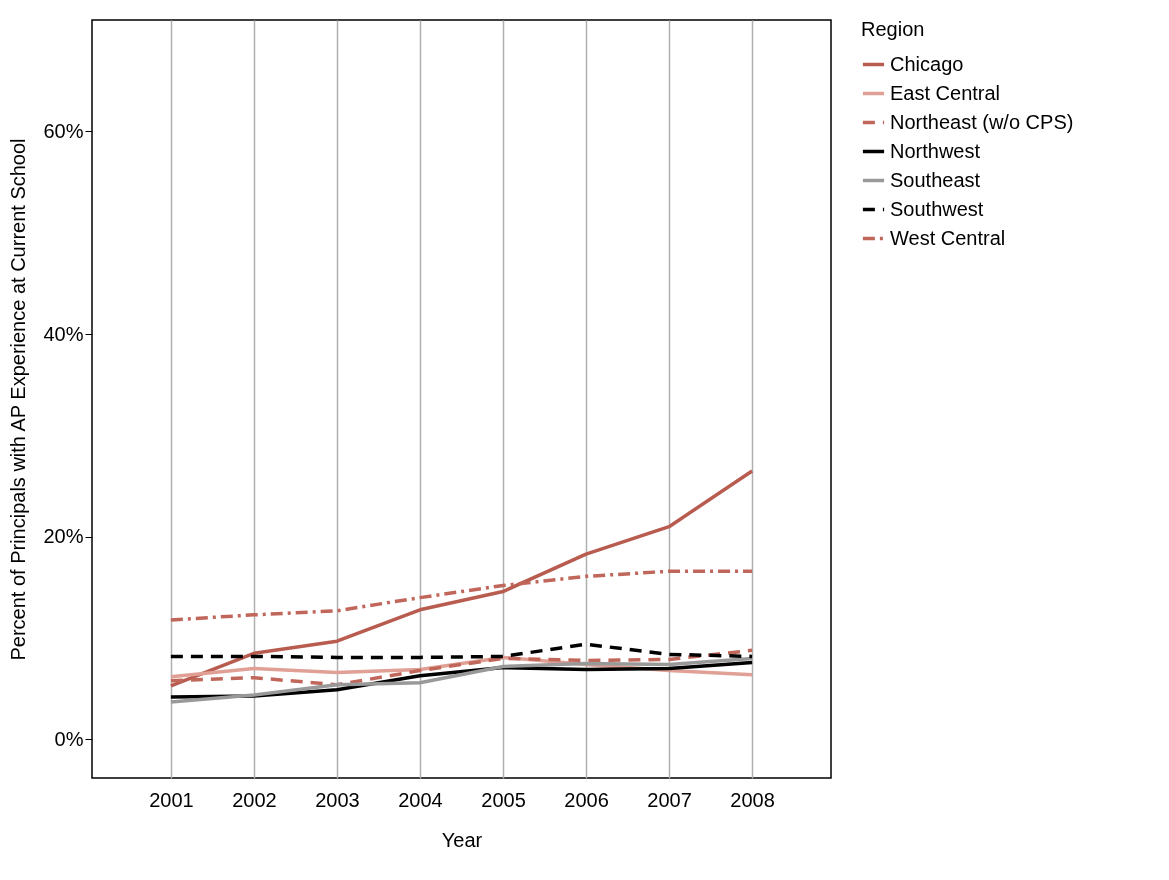  What do you see at coordinates (420, 799) in the screenshot?
I see `x-tick-label: 2004` at bounding box center [420, 799].